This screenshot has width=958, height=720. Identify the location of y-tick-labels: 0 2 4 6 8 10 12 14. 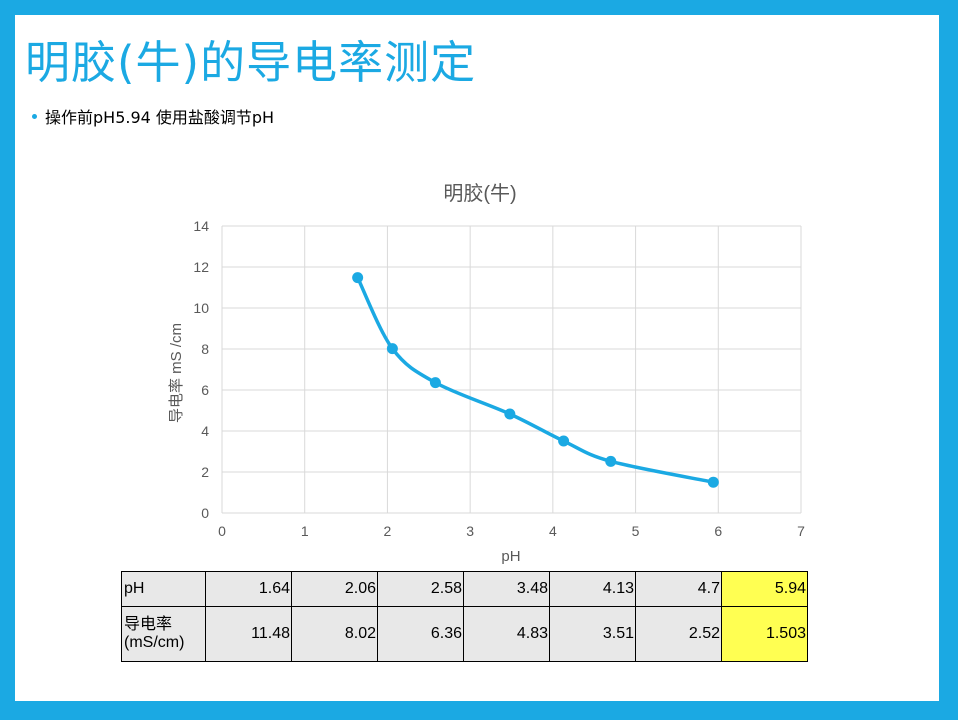
(201, 369).